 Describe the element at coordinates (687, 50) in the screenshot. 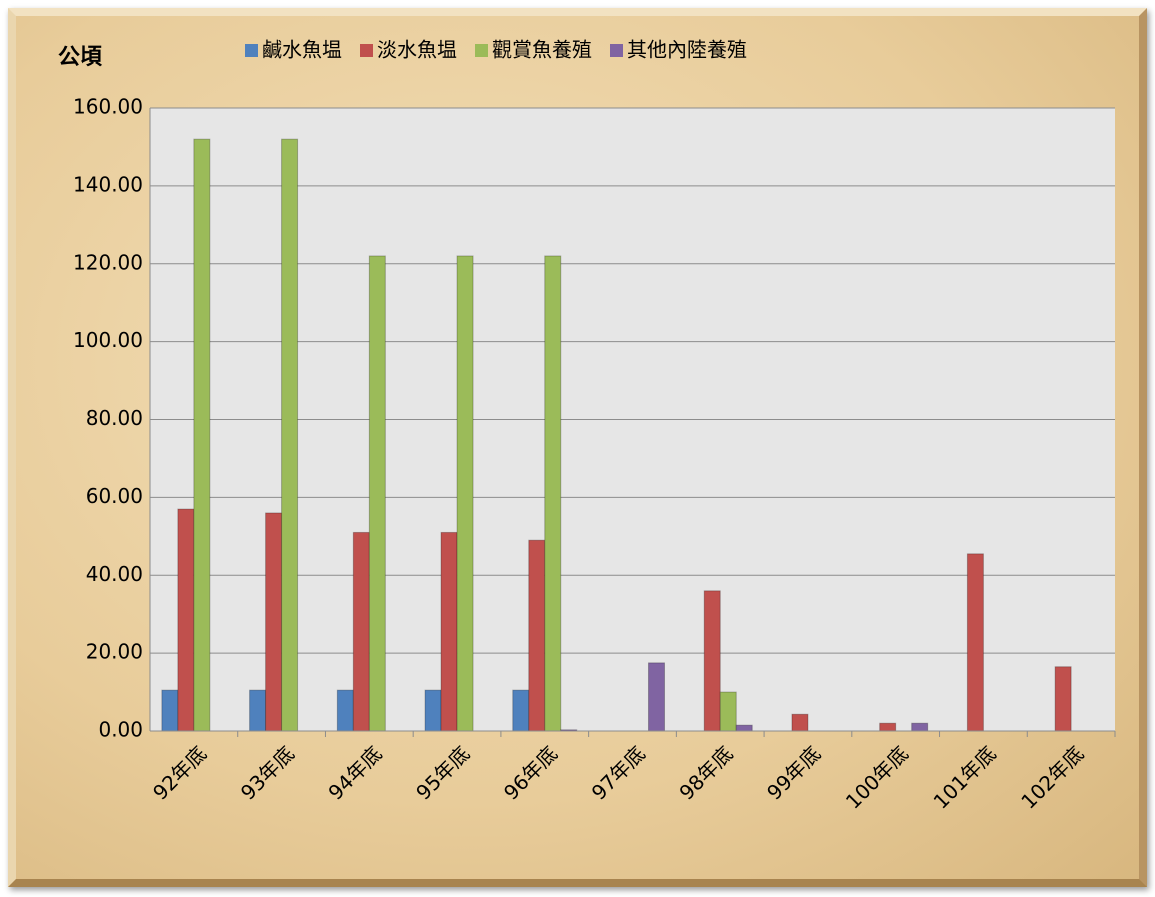

I see `legend-label: 其他內陸養殖` at that location.